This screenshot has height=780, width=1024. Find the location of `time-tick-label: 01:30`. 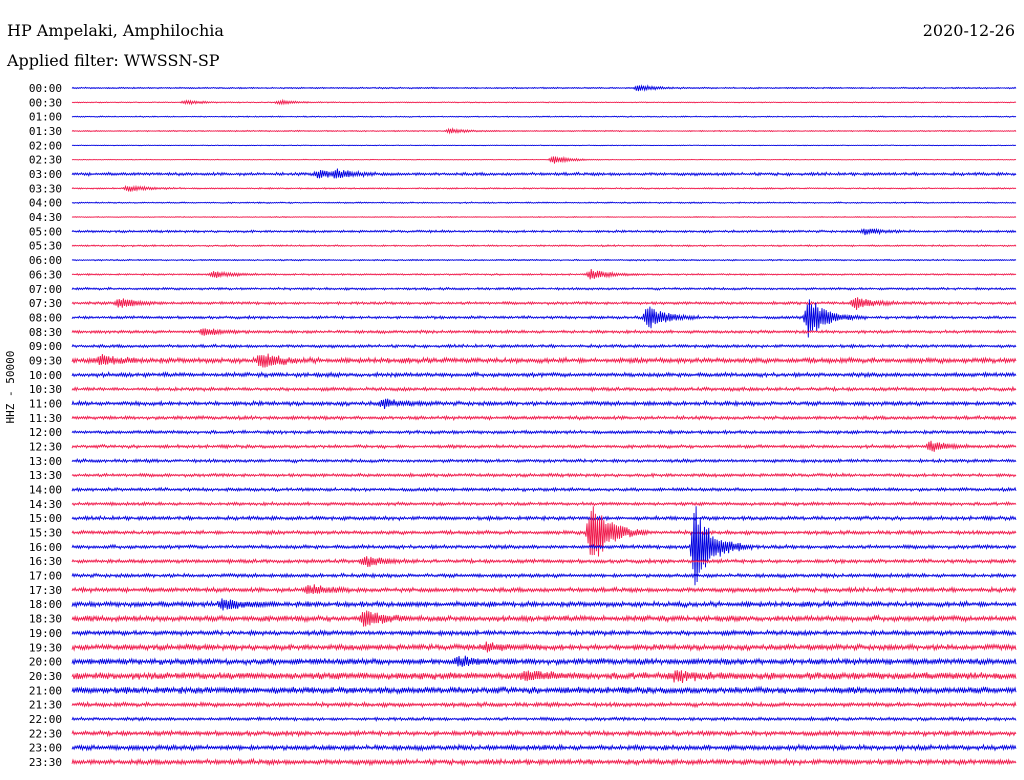

time-tick-label: 01:30 is located at coordinates (45, 131).